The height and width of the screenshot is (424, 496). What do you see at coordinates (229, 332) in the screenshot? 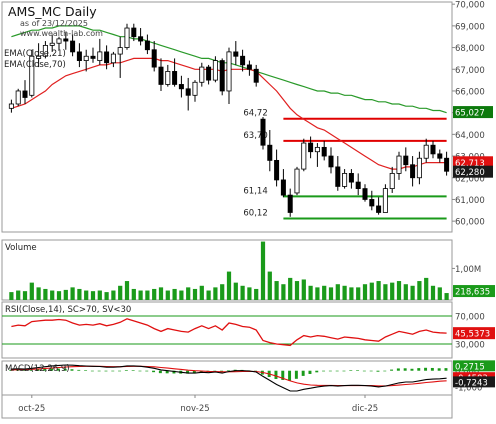
I see `rsi-line` at bounding box center [229, 332].